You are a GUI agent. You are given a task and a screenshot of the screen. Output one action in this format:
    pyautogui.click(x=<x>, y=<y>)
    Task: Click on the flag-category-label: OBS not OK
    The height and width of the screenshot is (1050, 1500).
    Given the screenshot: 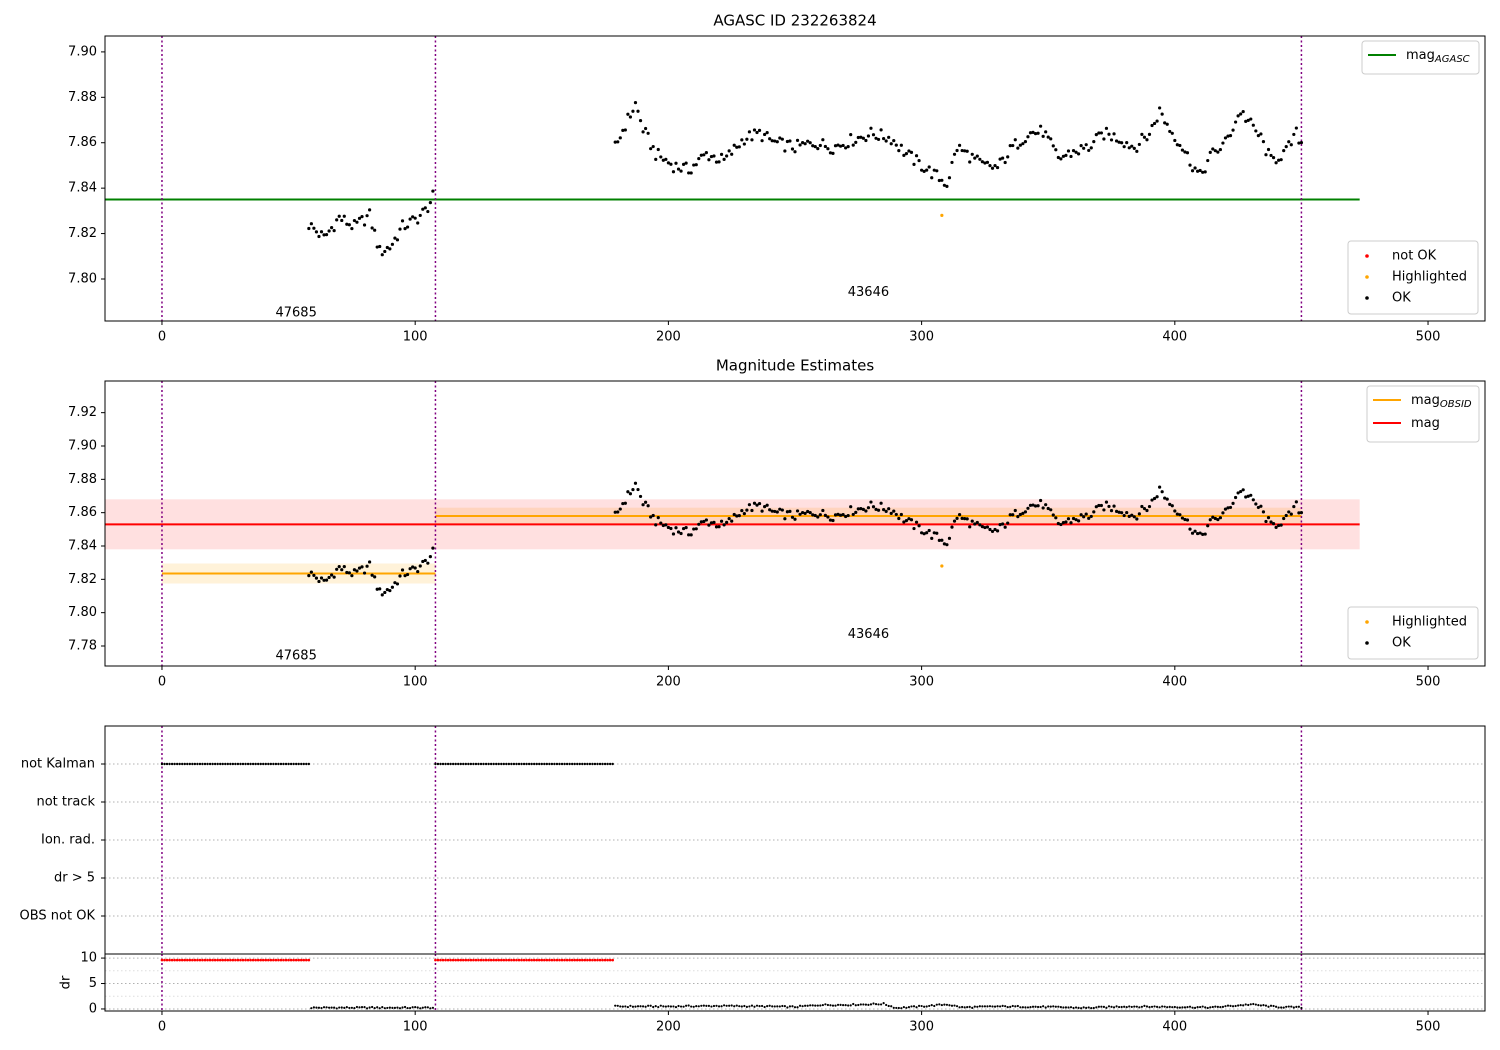 What is the action you would take?
    pyautogui.click(x=58, y=916)
    